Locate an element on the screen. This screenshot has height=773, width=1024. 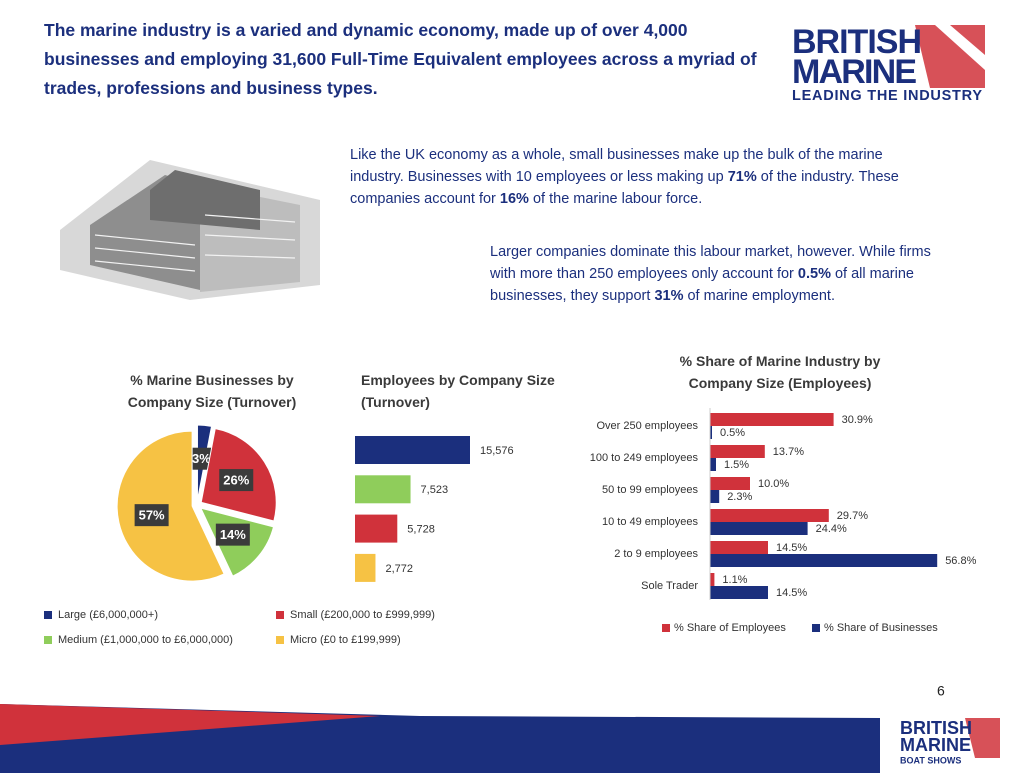
text: of all marine businesses, they support is located at coordinates (702, 285).